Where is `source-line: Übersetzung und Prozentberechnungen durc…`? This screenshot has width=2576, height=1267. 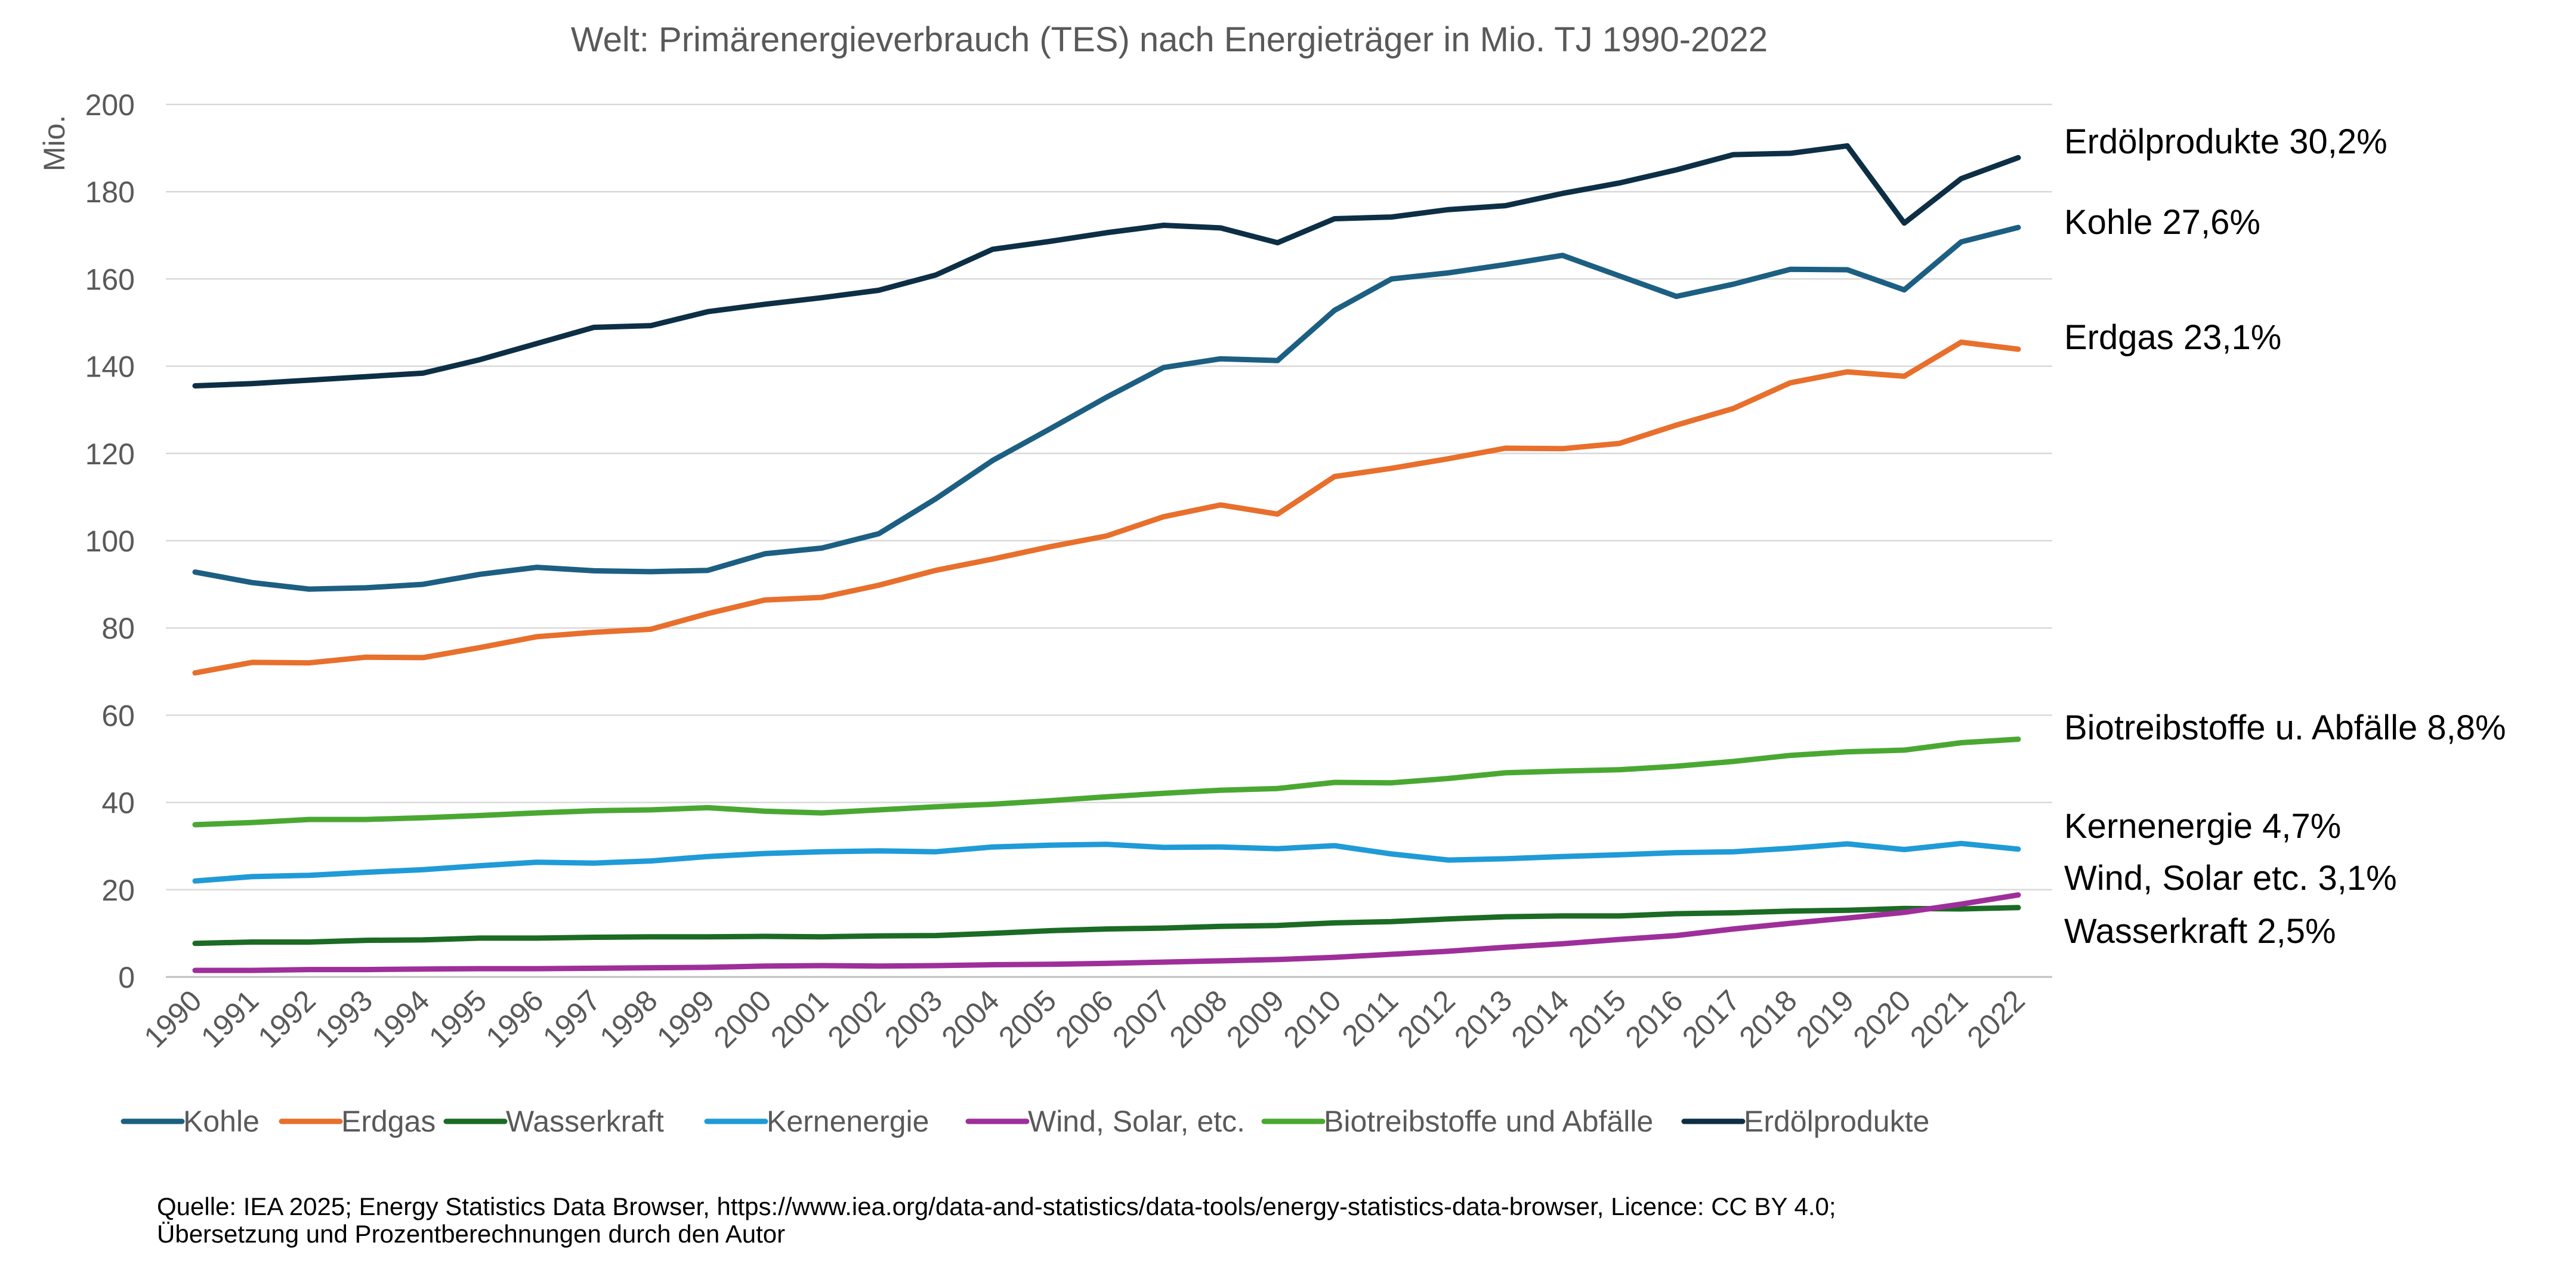
source-line: Übersetzung und Prozentberechnungen durc… is located at coordinates (471, 1234).